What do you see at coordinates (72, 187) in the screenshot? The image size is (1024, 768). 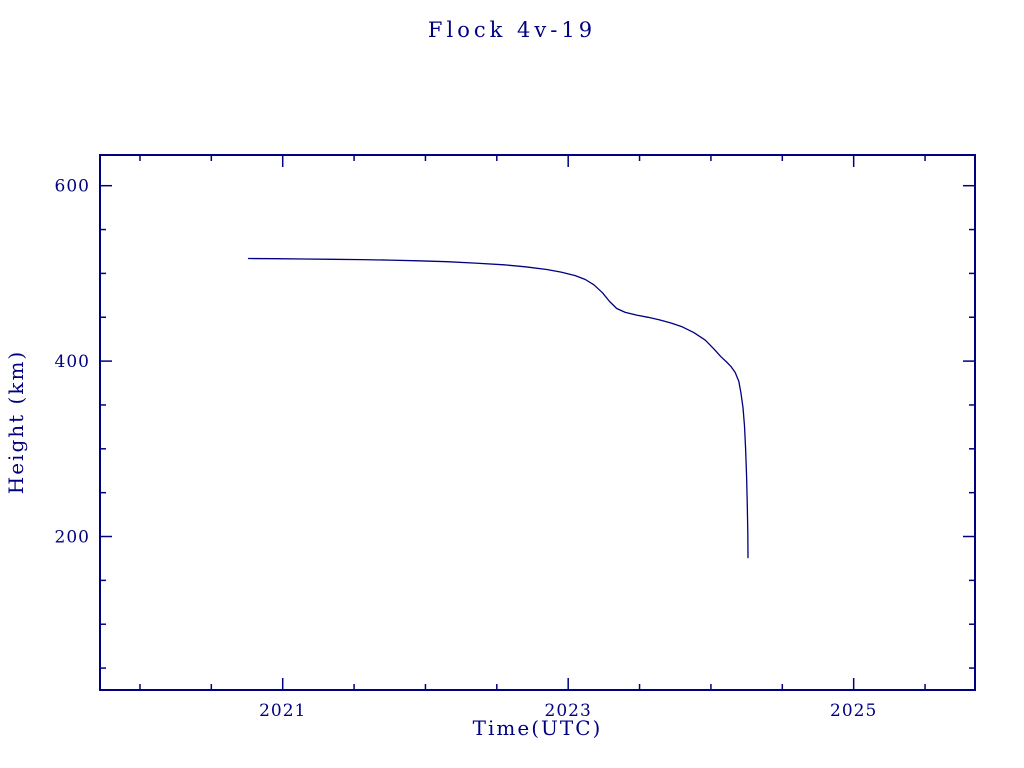 I see `svg-text: 600` at bounding box center [72, 187].